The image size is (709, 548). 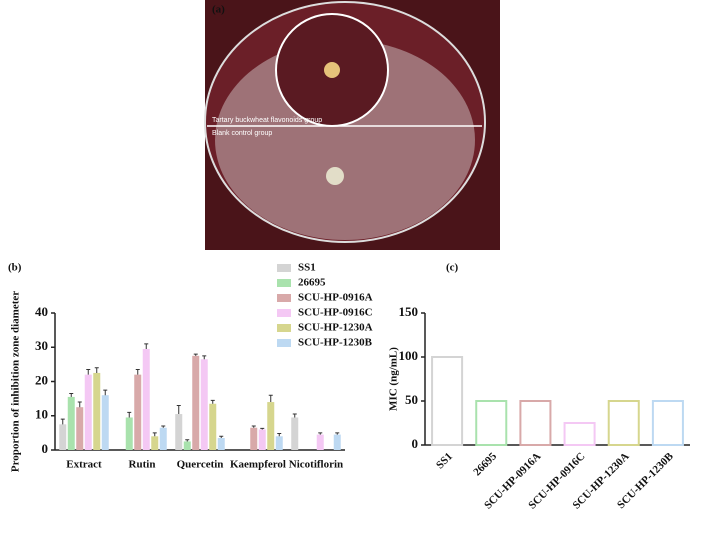 What do you see at coordinates (394, 379) in the screenshot?
I see `y-axis-label: MIC (ng/mL)` at bounding box center [394, 379].